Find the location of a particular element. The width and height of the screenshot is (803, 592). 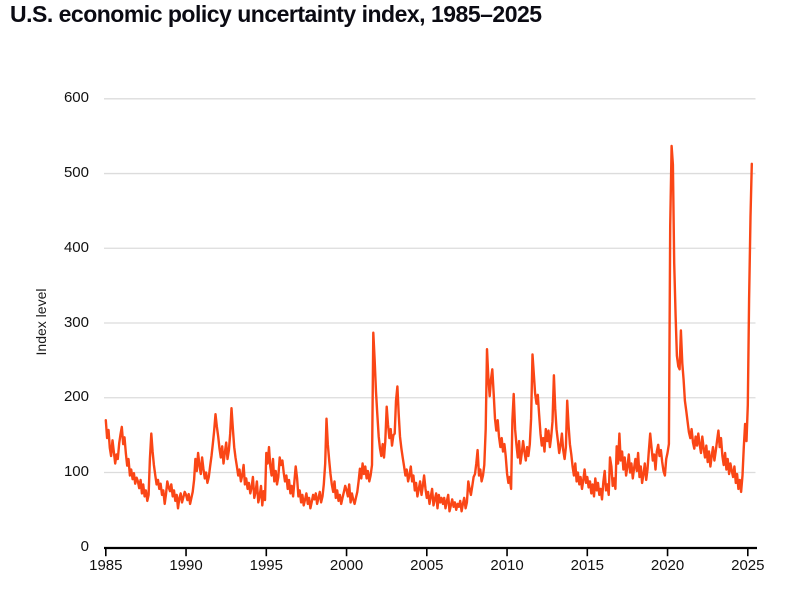

y-tick-label-100: 100 is located at coordinates (76, 471).